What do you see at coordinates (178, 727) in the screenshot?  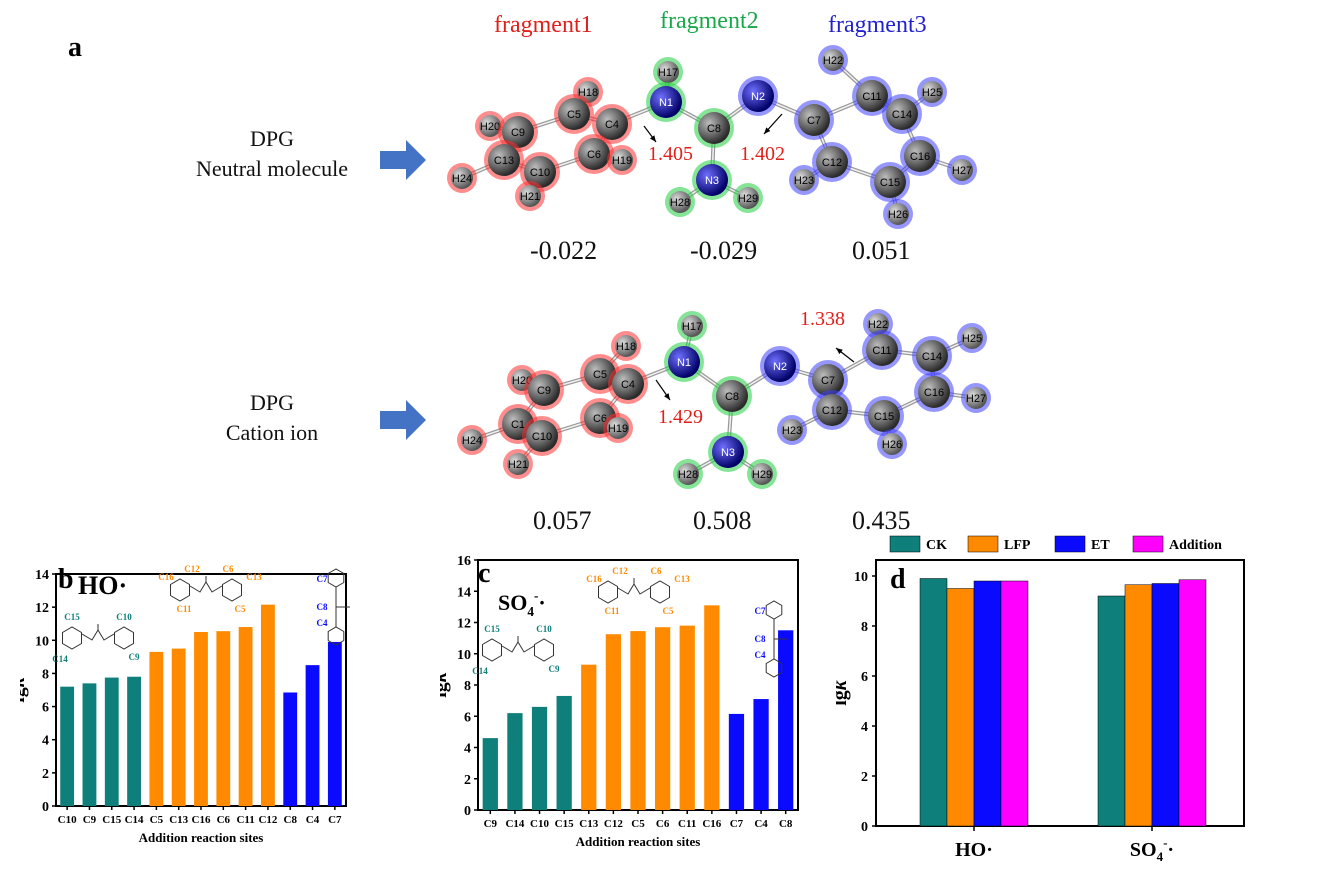 I see `bar-C13` at bounding box center [178, 727].